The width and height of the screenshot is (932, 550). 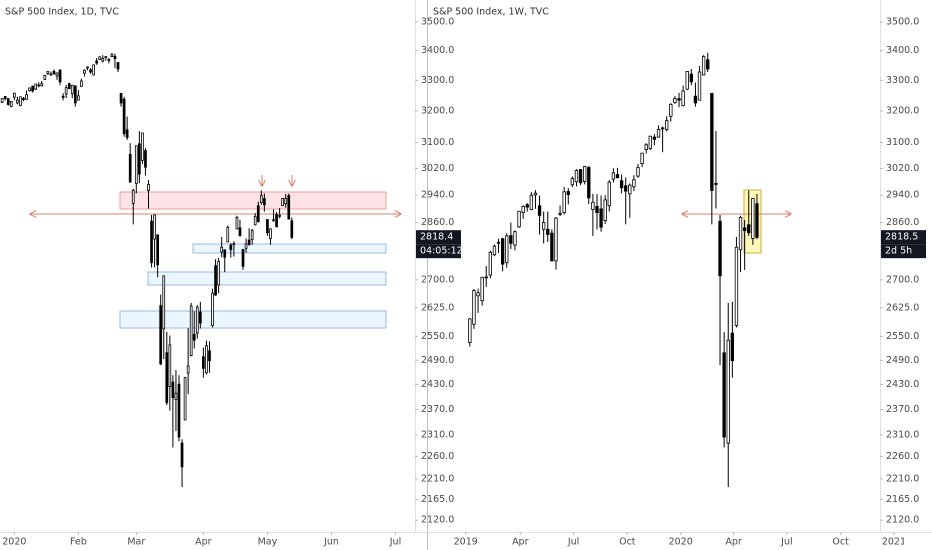 What do you see at coordinates (840, 542) in the screenshot?
I see `x-tick-label: Oct` at bounding box center [840, 542].